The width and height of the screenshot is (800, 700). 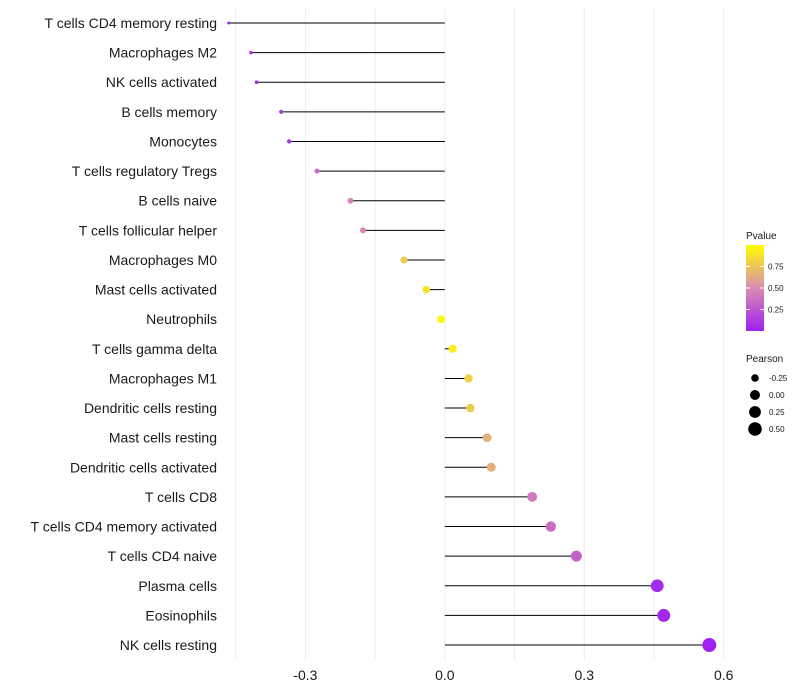 What do you see at coordinates (163, 260) in the screenshot?
I see `category-label: Macrophages M0` at bounding box center [163, 260].